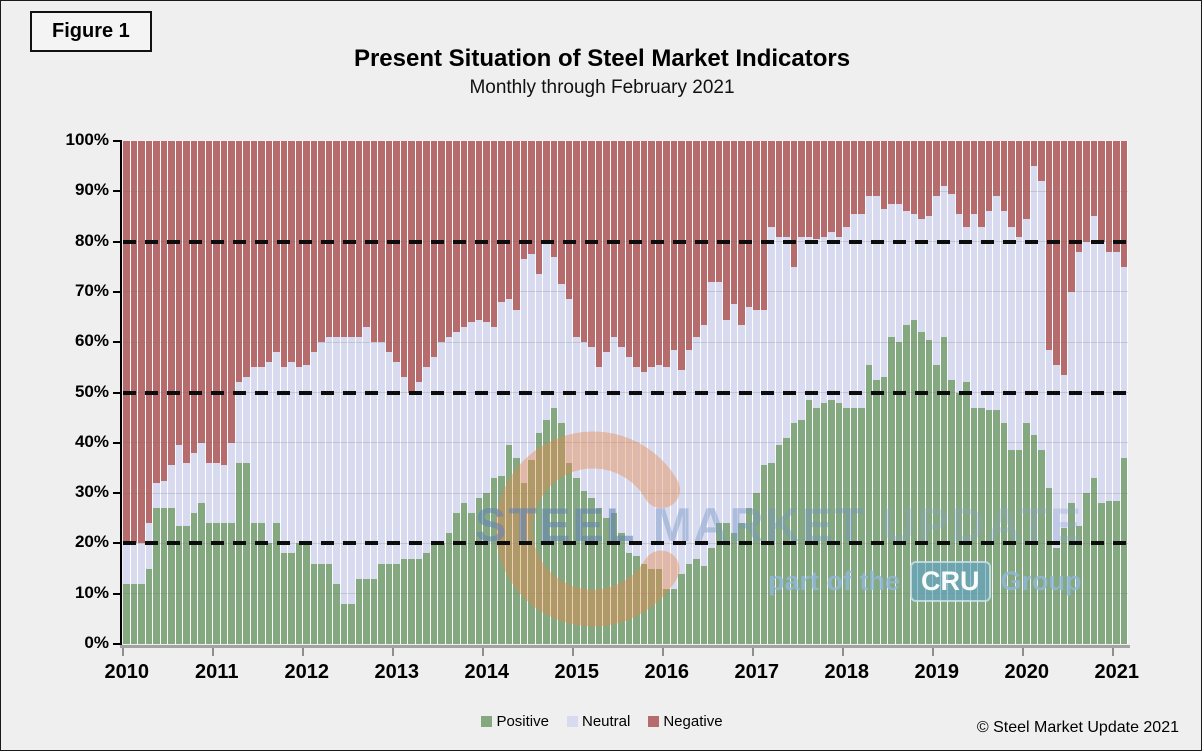  Describe the element at coordinates (667, 672) in the screenshot. I see `x-tick-label: 2016` at that location.